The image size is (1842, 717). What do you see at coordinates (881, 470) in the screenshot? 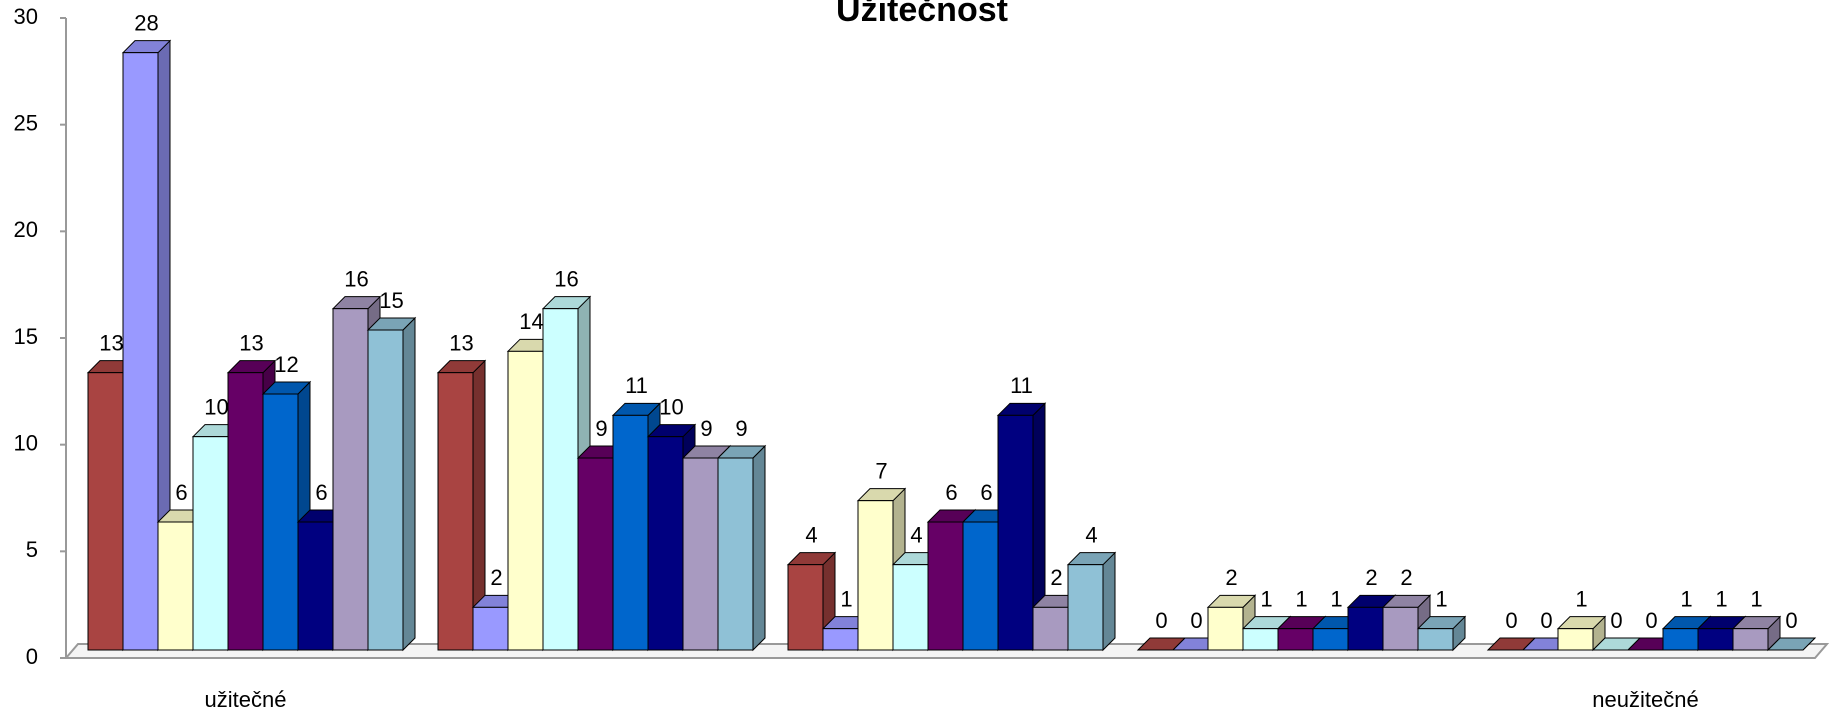
I see `value-label: 7` at bounding box center [881, 470].